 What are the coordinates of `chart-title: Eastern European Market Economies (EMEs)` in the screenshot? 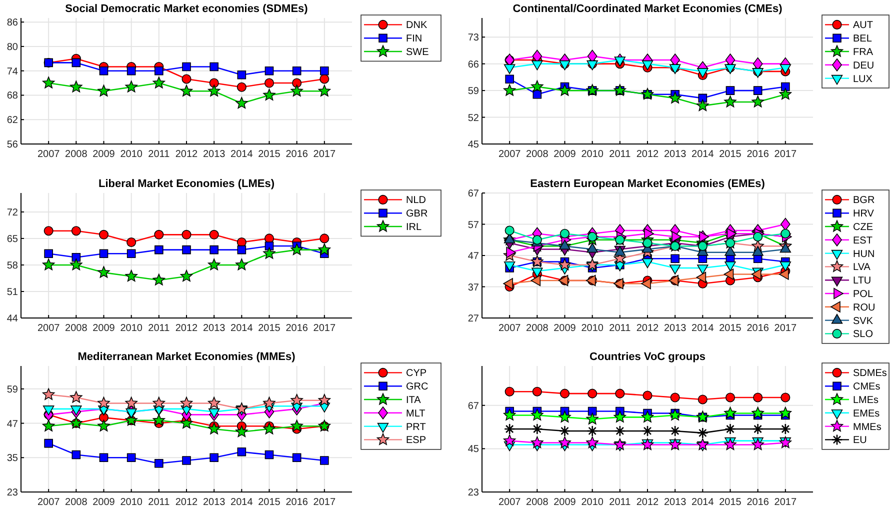 It's located at (648, 184).